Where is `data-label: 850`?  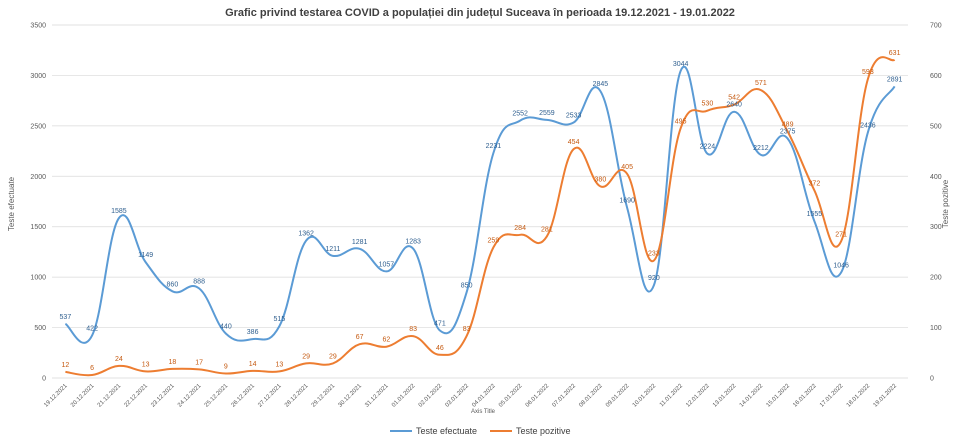 data-label: 850 is located at coordinates (467, 285).